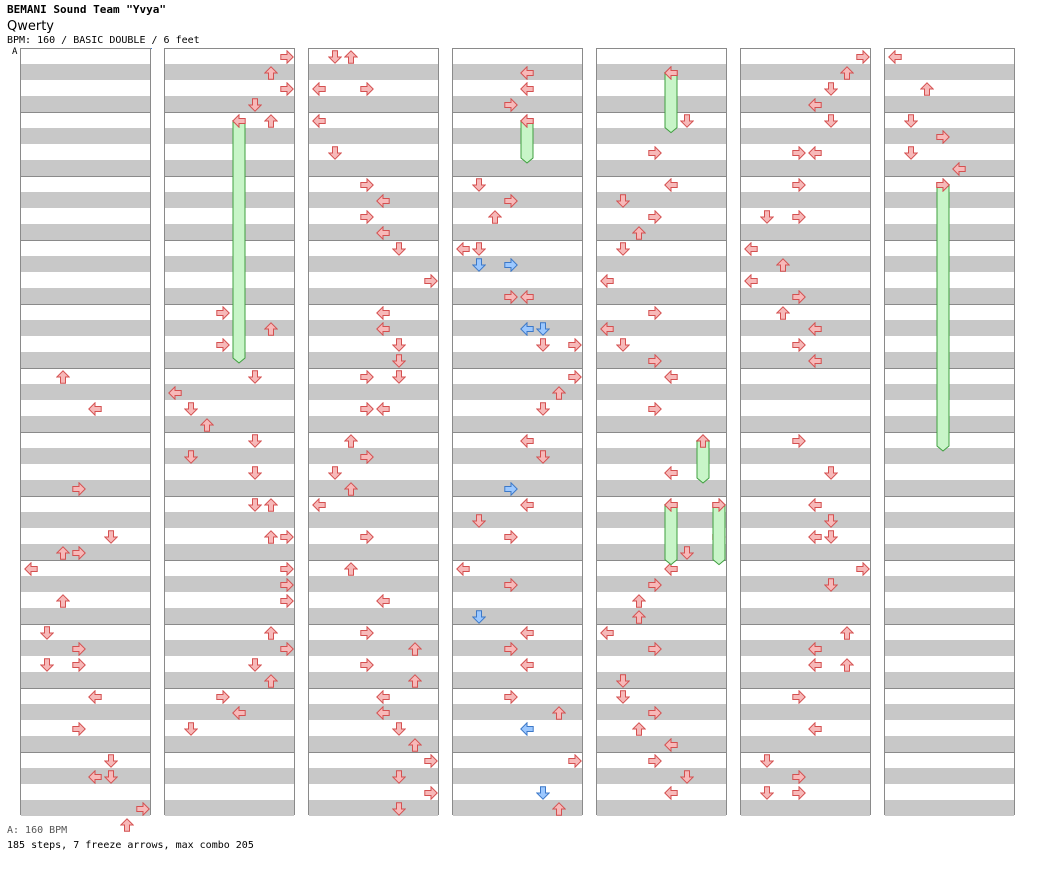 The image size is (1040, 876). I want to click on artist-title: BEMANI Sound Team "Yvya", so click(86, 9).